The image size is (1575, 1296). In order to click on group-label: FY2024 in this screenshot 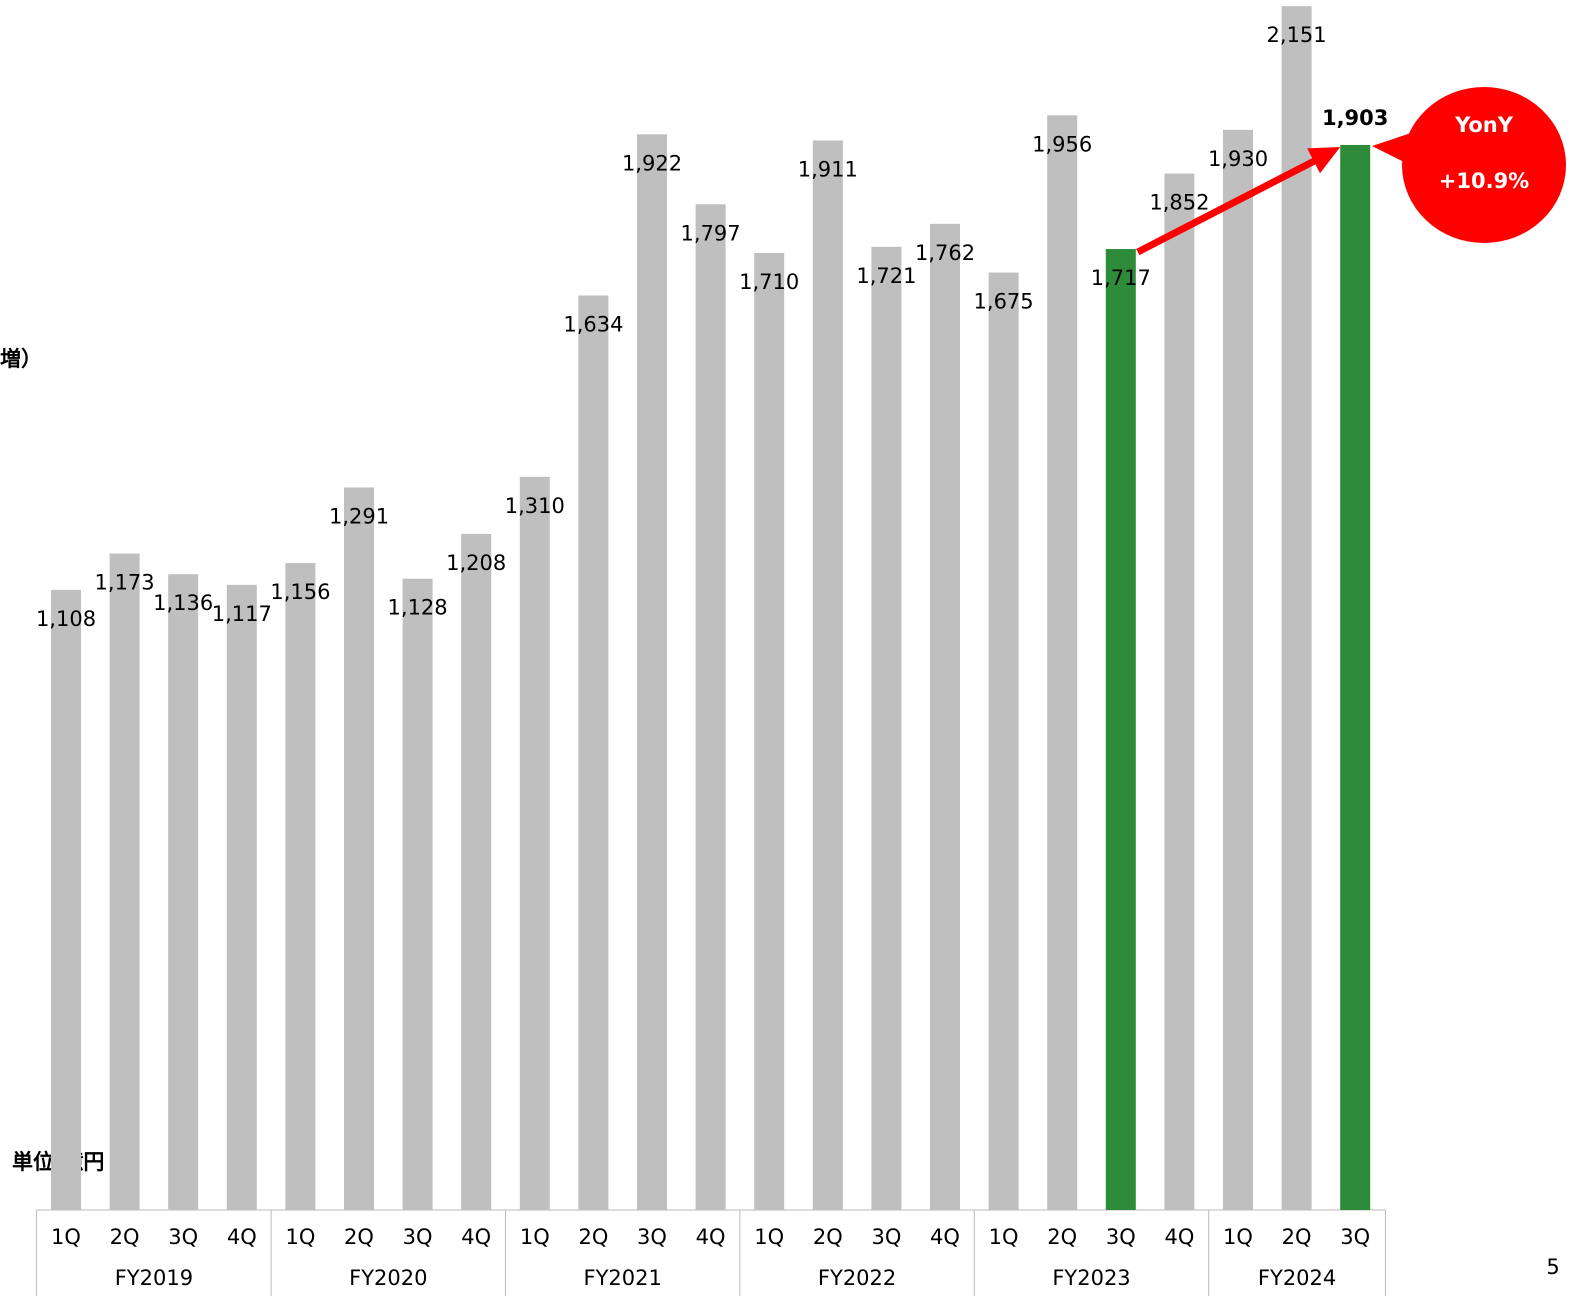, I will do `click(1297, 1278)`.